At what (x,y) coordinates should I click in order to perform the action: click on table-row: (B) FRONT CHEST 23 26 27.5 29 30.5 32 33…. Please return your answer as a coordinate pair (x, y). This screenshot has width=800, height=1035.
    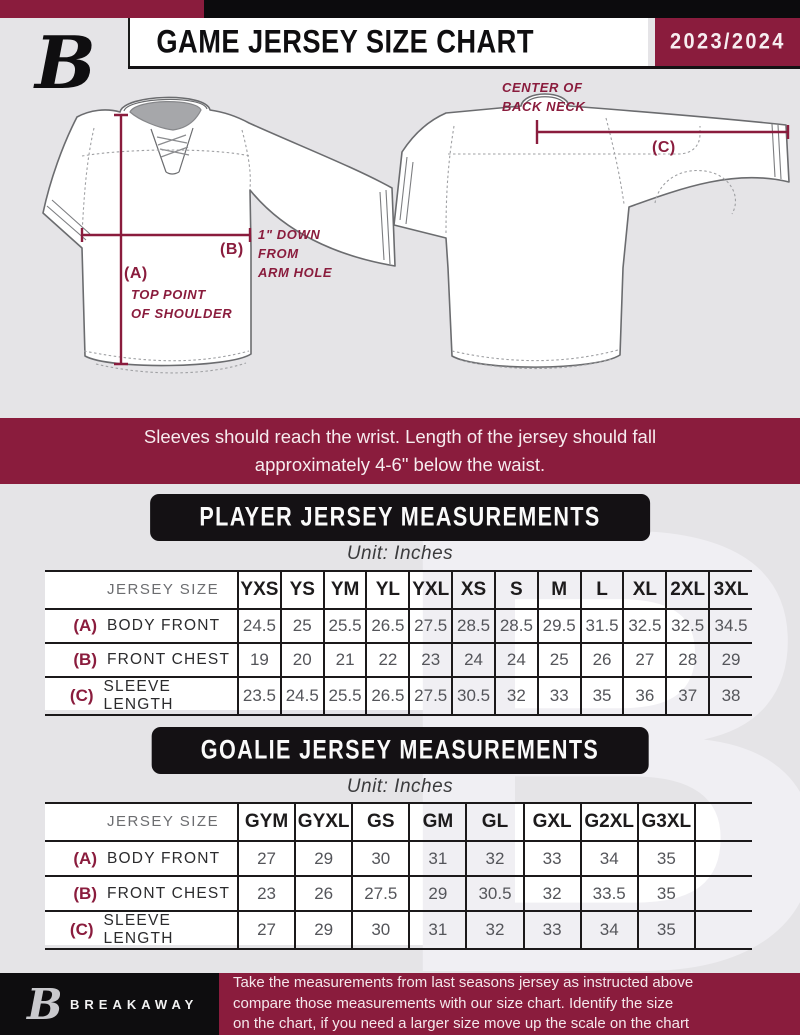
    Looking at the image, I should click on (398, 893).